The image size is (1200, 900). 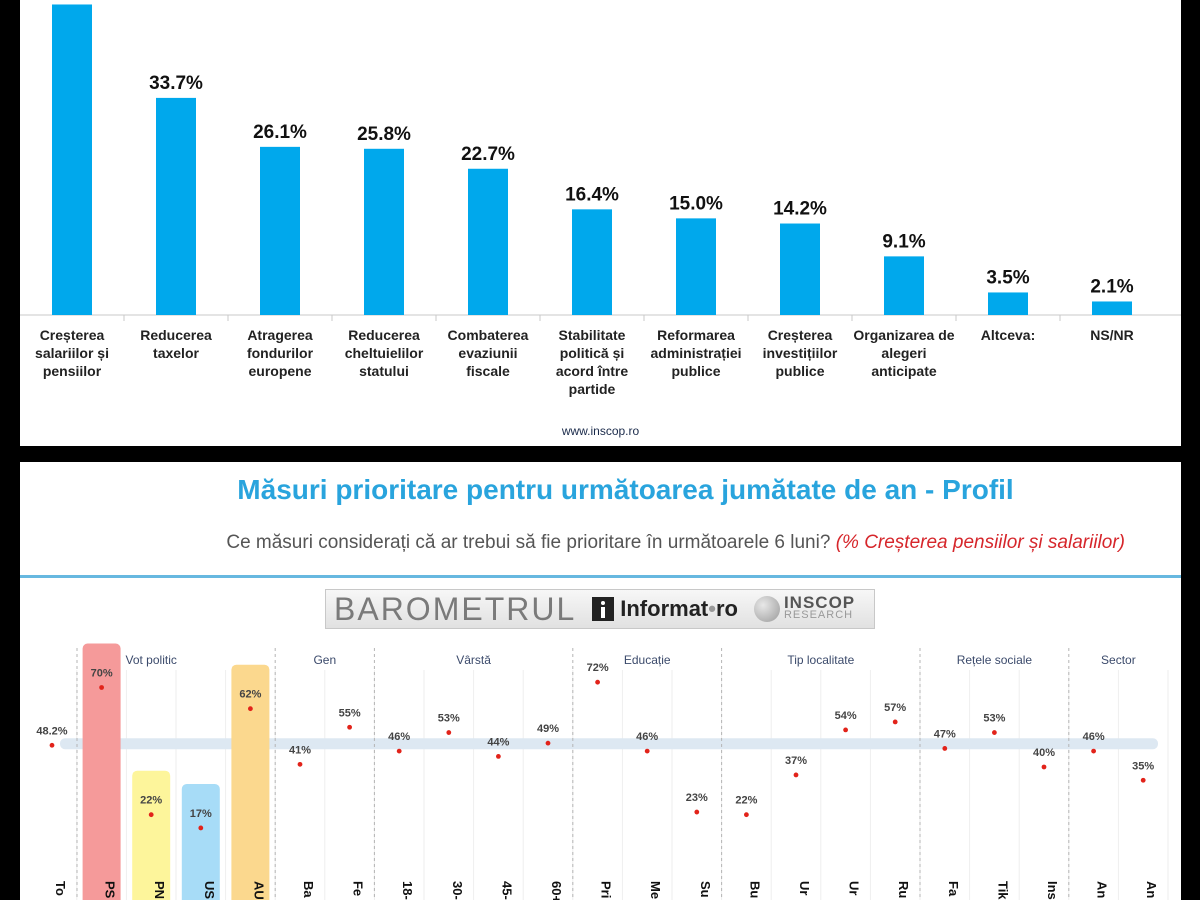 What do you see at coordinates (592, 194) in the screenshot?
I see `bar-value-label: 16.4%` at bounding box center [592, 194].